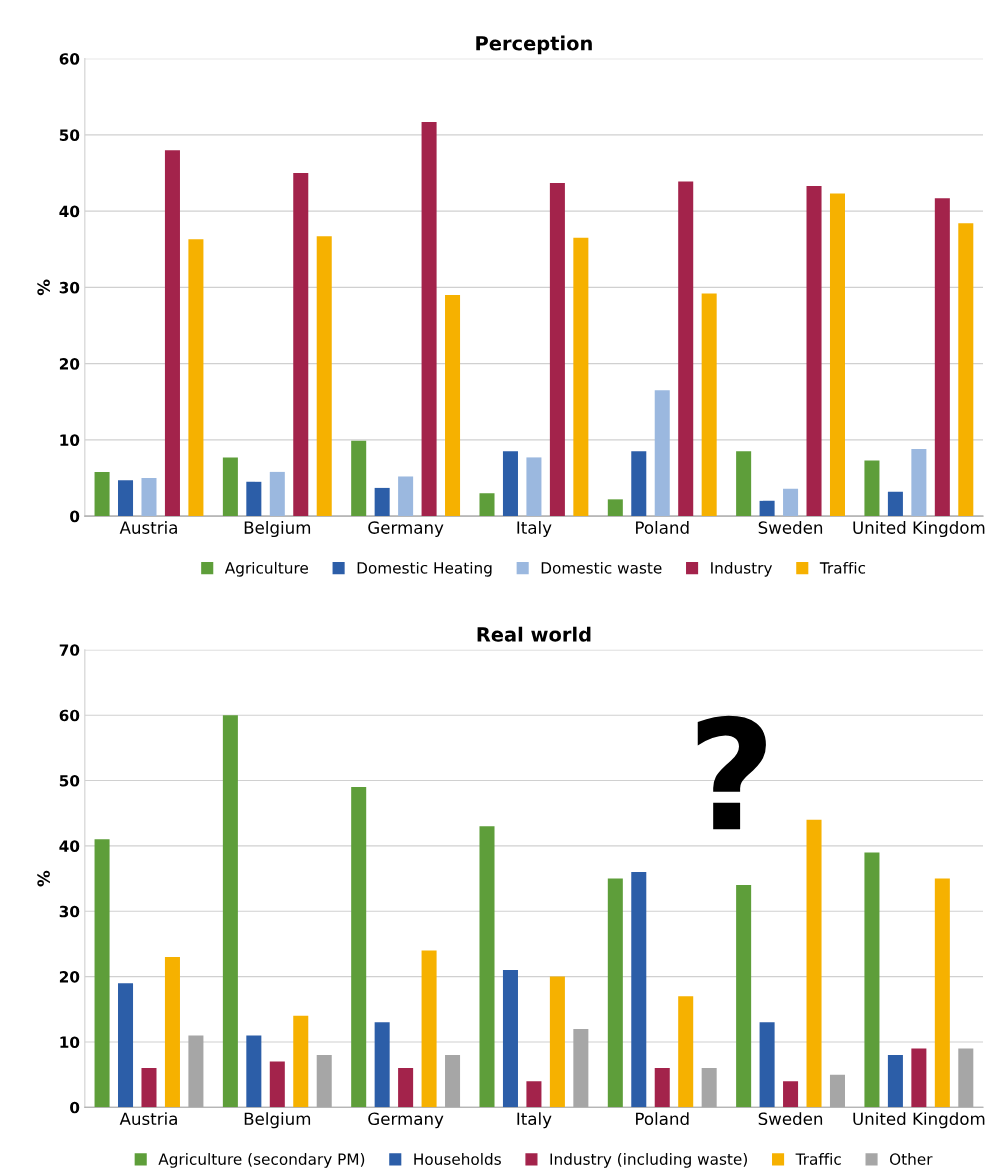 This screenshot has width=998, height=1173. I want to click on legend-label: Domestic Heating, so click(424, 569).